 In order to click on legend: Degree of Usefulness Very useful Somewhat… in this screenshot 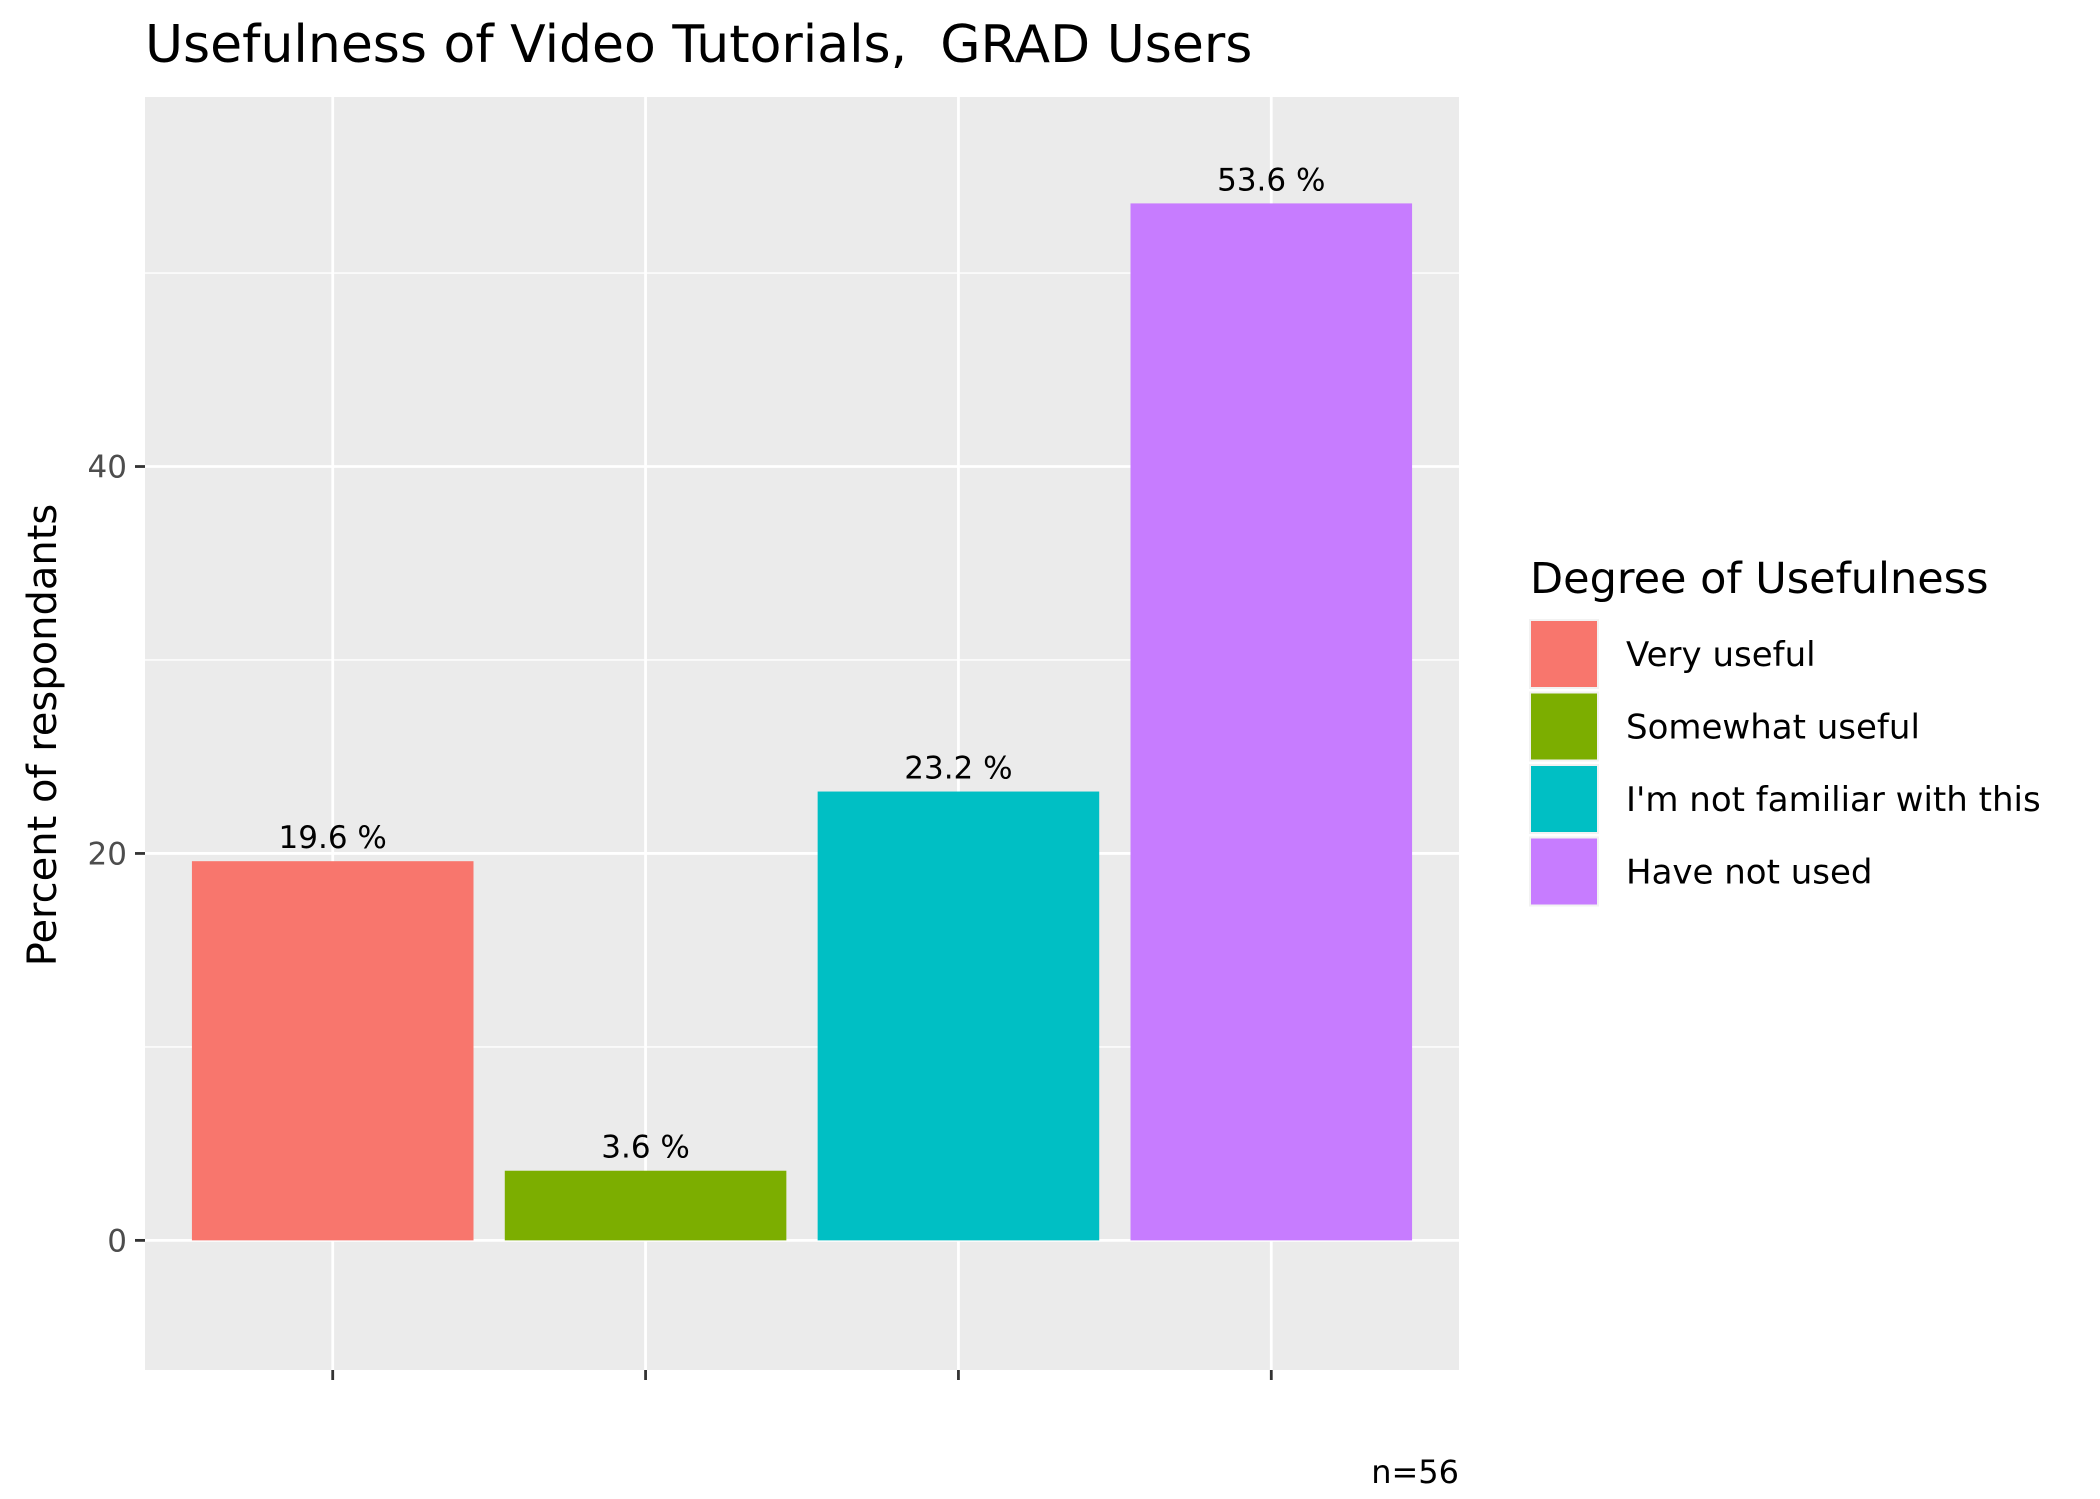, I will do `click(1785, 730)`.